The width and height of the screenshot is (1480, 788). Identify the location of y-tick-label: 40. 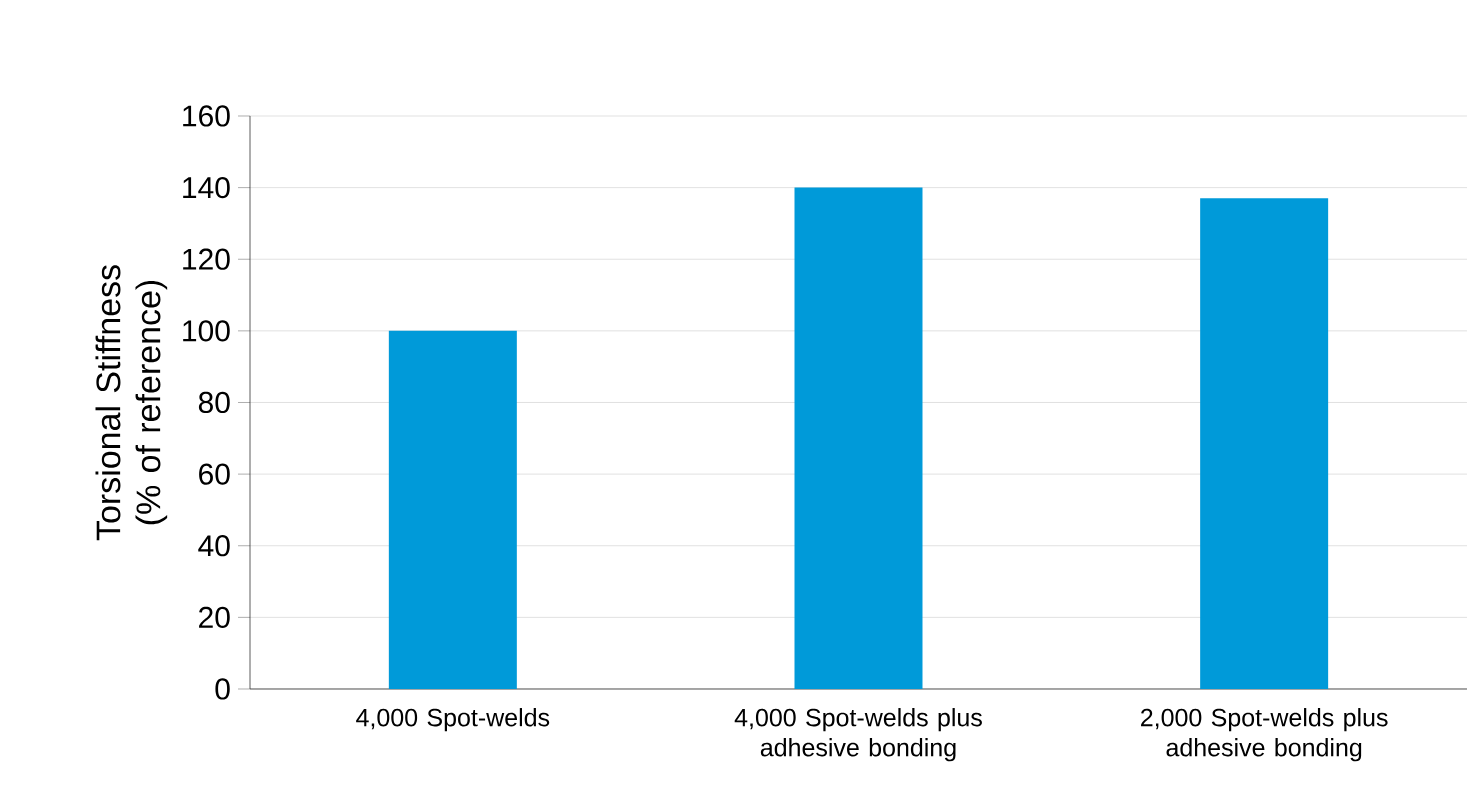
(214, 546).